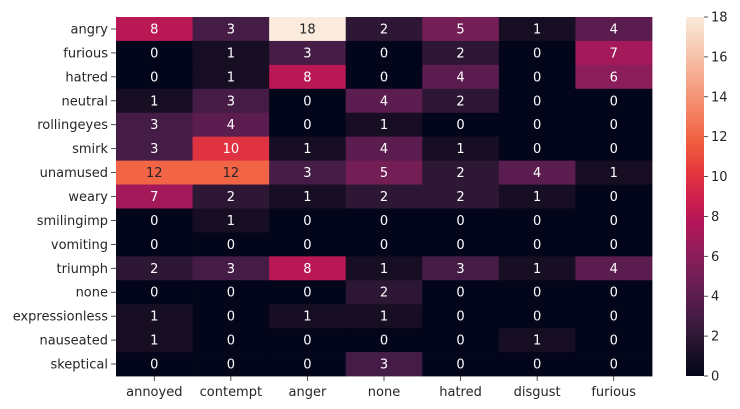 The image size is (740, 409). I want to click on x-tick-label: contempt, so click(231, 392).